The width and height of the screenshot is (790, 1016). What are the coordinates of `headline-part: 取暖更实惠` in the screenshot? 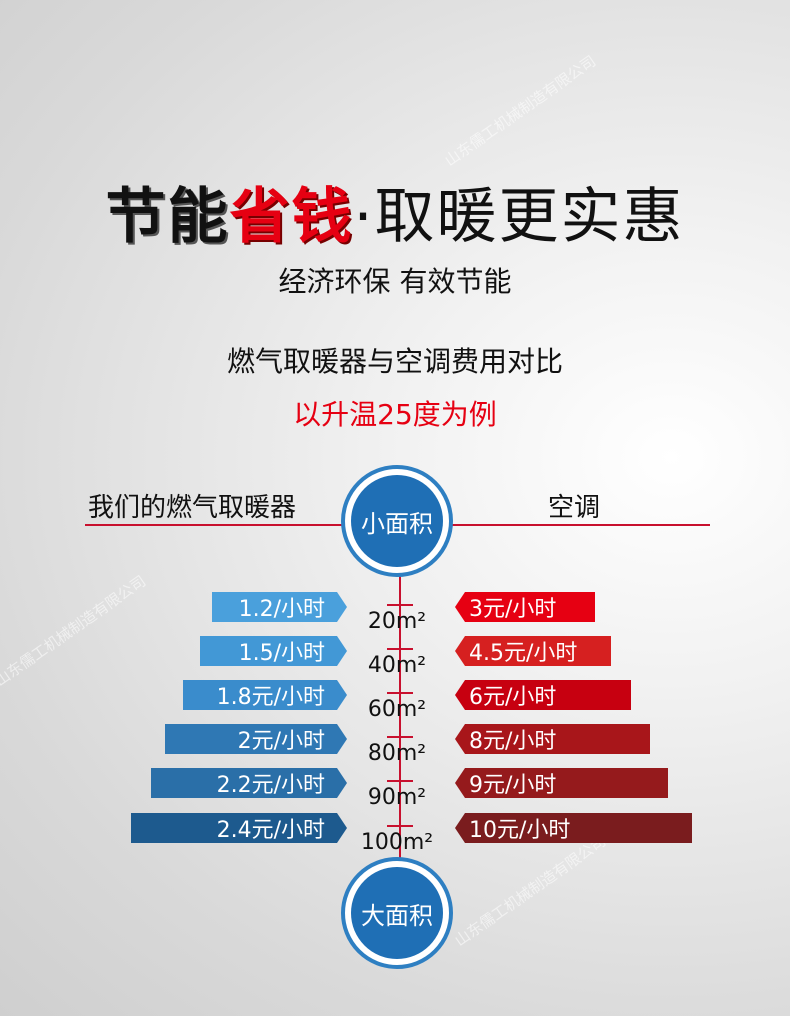 It's located at (529, 217).